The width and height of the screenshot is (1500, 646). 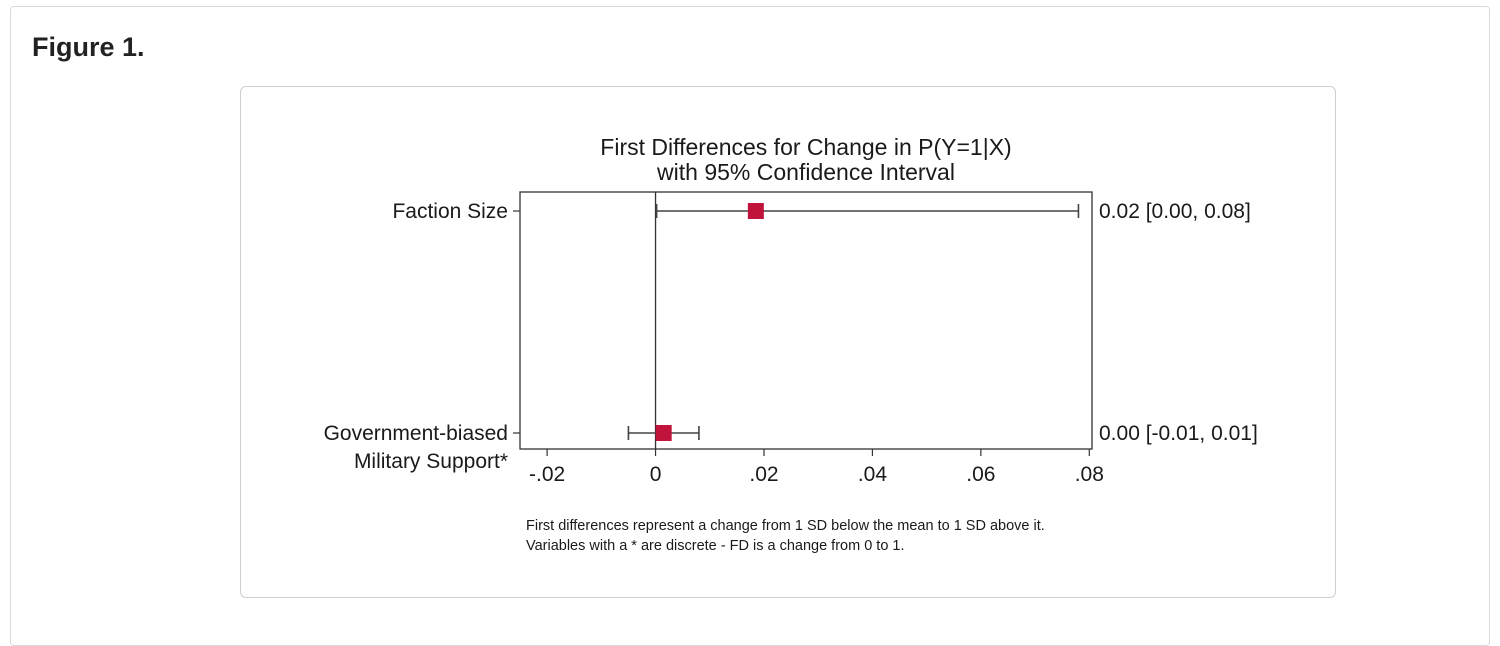 What do you see at coordinates (873, 474) in the screenshot?
I see `x-tick-label: .04` at bounding box center [873, 474].